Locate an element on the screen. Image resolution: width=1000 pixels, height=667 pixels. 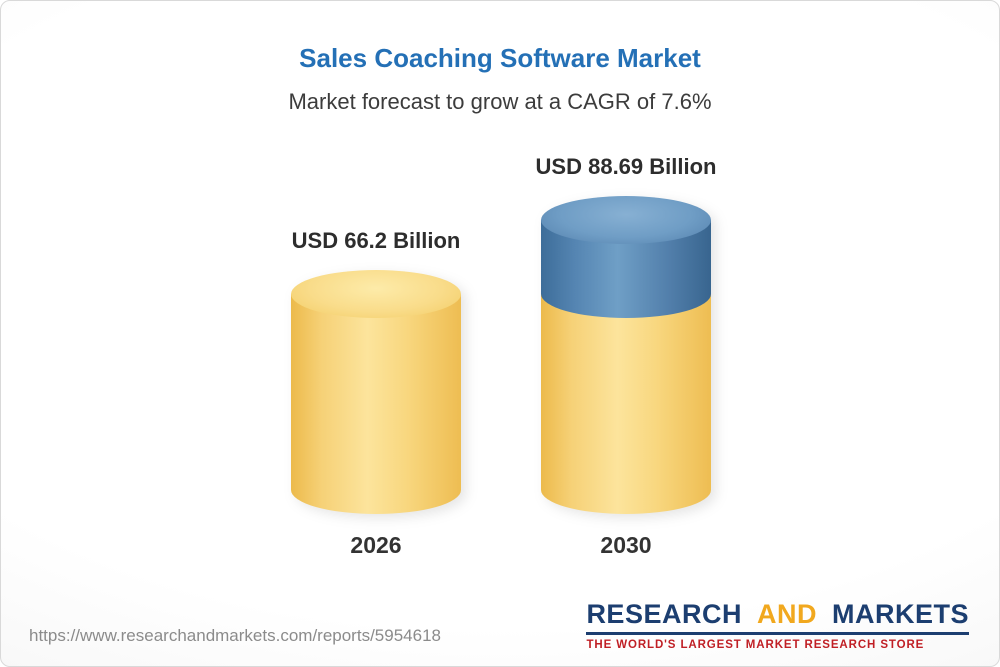
cylinder-2026 is located at coordinates (376, 392).